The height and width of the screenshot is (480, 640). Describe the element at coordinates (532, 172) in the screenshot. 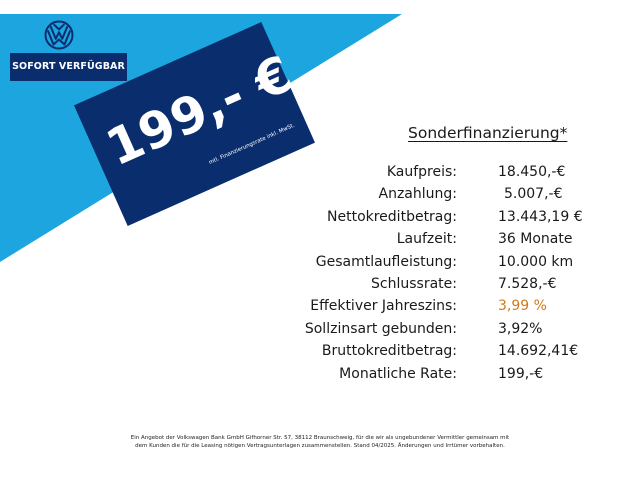

I see `detail-value: 18.450,-€` at that location.